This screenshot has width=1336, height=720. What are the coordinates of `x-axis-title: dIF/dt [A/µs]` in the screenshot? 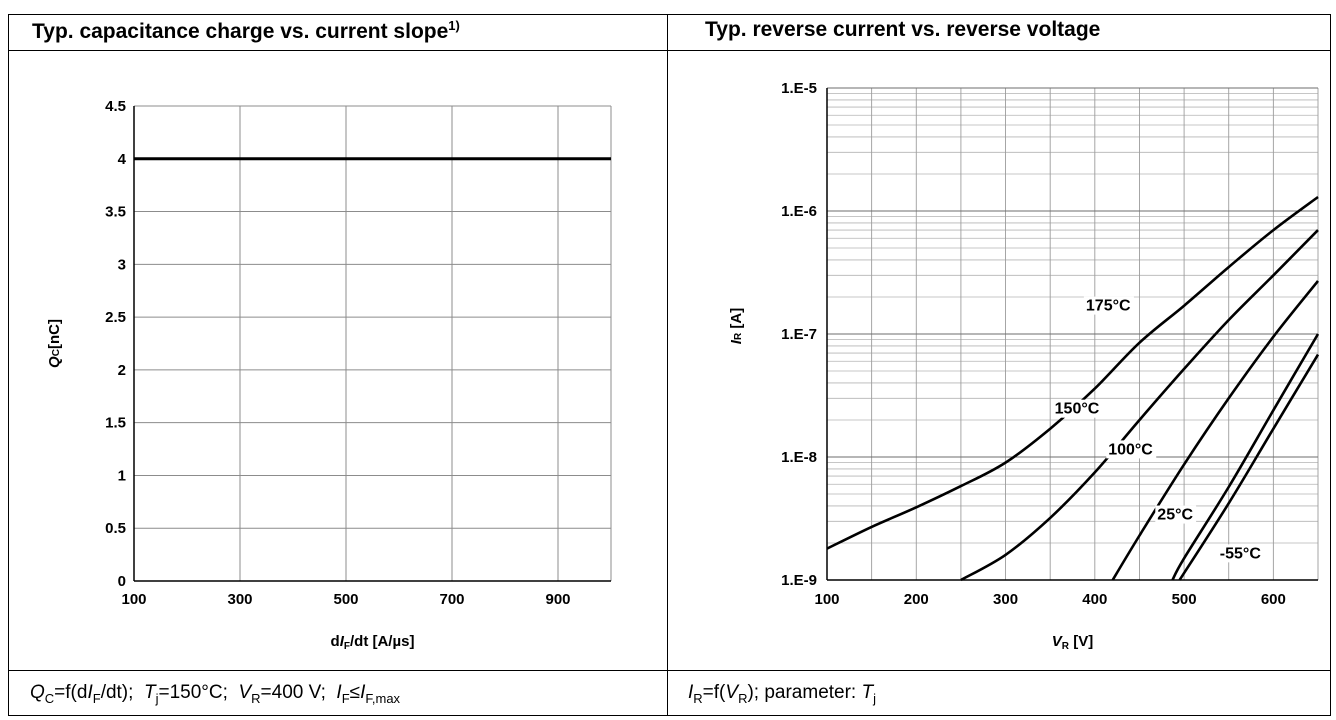 It's located at (373, 642).